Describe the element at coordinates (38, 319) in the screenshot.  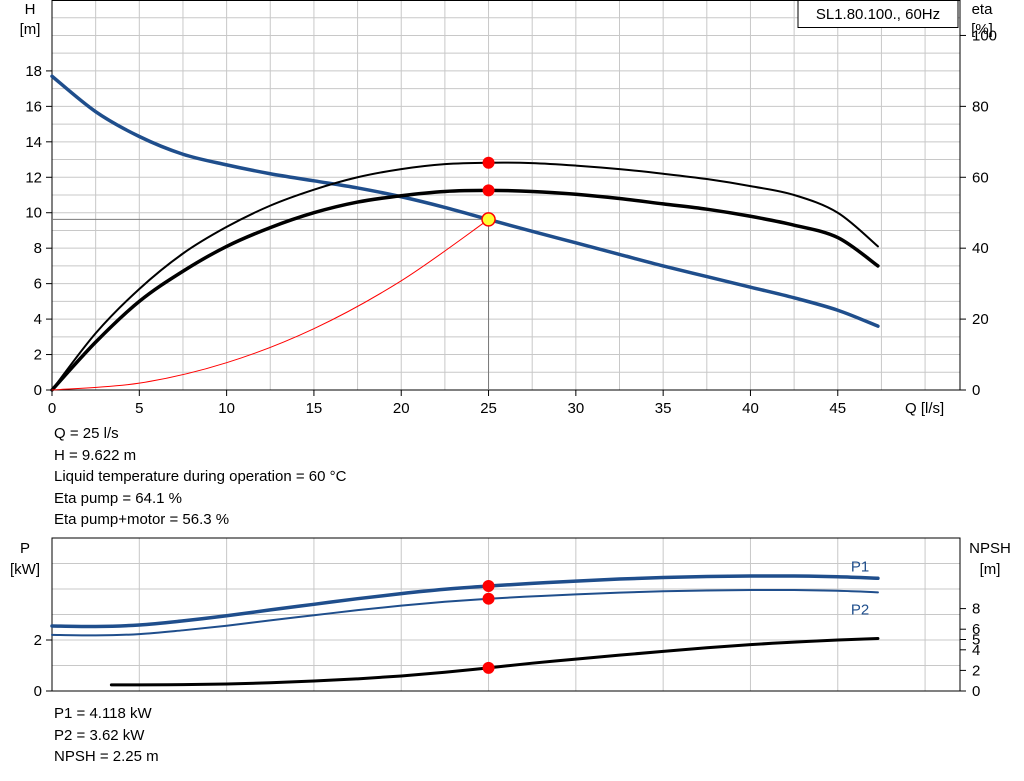
I see `y-tick-label: 4` at that location.